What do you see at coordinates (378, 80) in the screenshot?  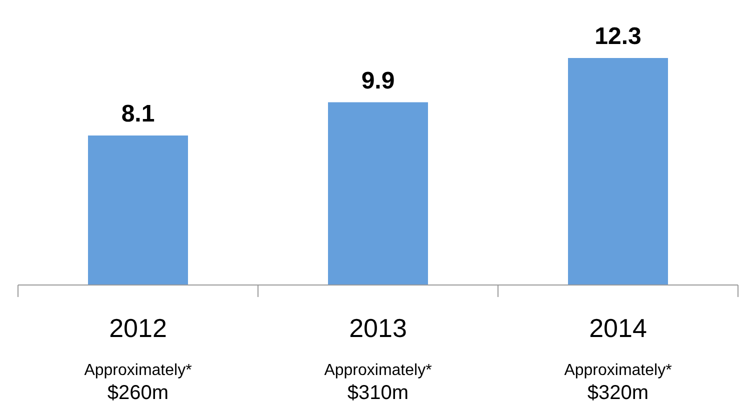 I see `data-label: 9.9` at bounding box center [378, 80].